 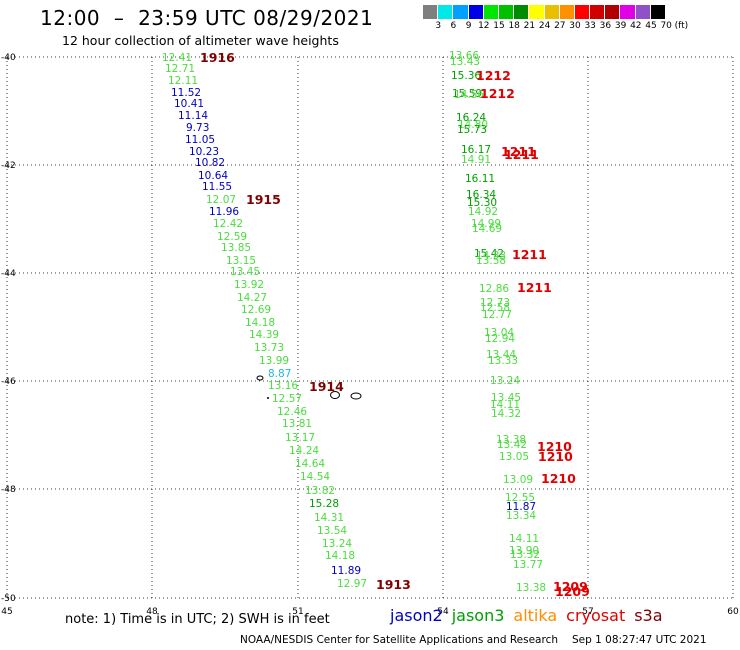 What do you see at coordinates (245, 272) in the screenshot?
I see `wave-height-label: 13.45` at bounding box center [245, 272].